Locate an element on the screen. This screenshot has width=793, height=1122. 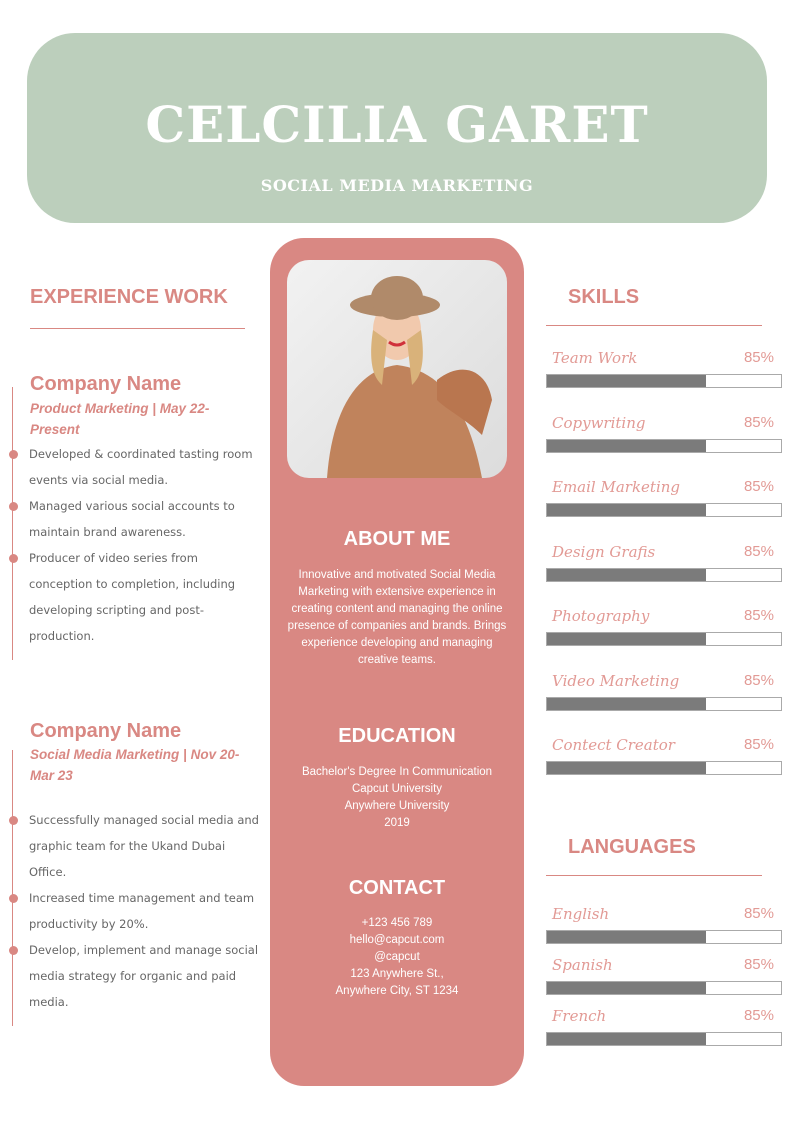
item-label: Contect Creator is located at coordinates (613, 745).